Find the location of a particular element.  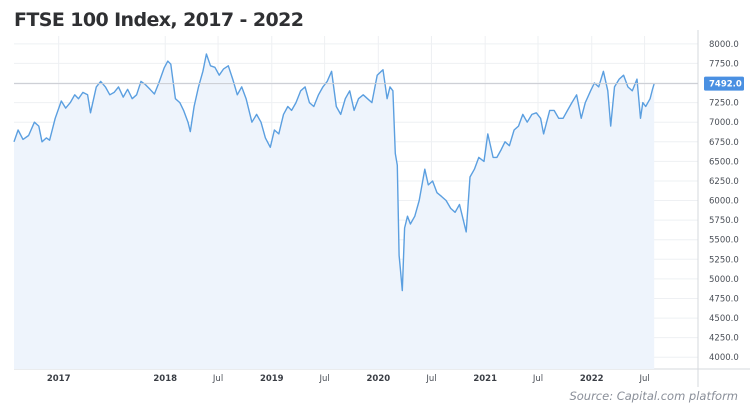

last-value-label: 7492.0 is located at coordinates (725, 85).